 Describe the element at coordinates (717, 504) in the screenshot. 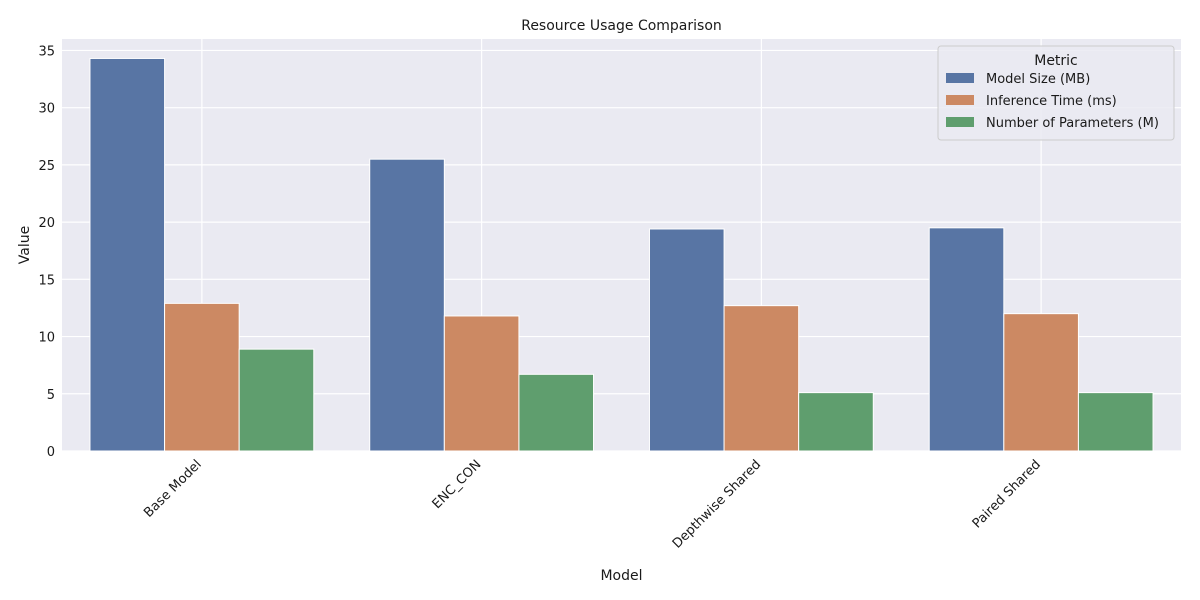

I see `x-tick-label: Depthwise Shared` at that location.